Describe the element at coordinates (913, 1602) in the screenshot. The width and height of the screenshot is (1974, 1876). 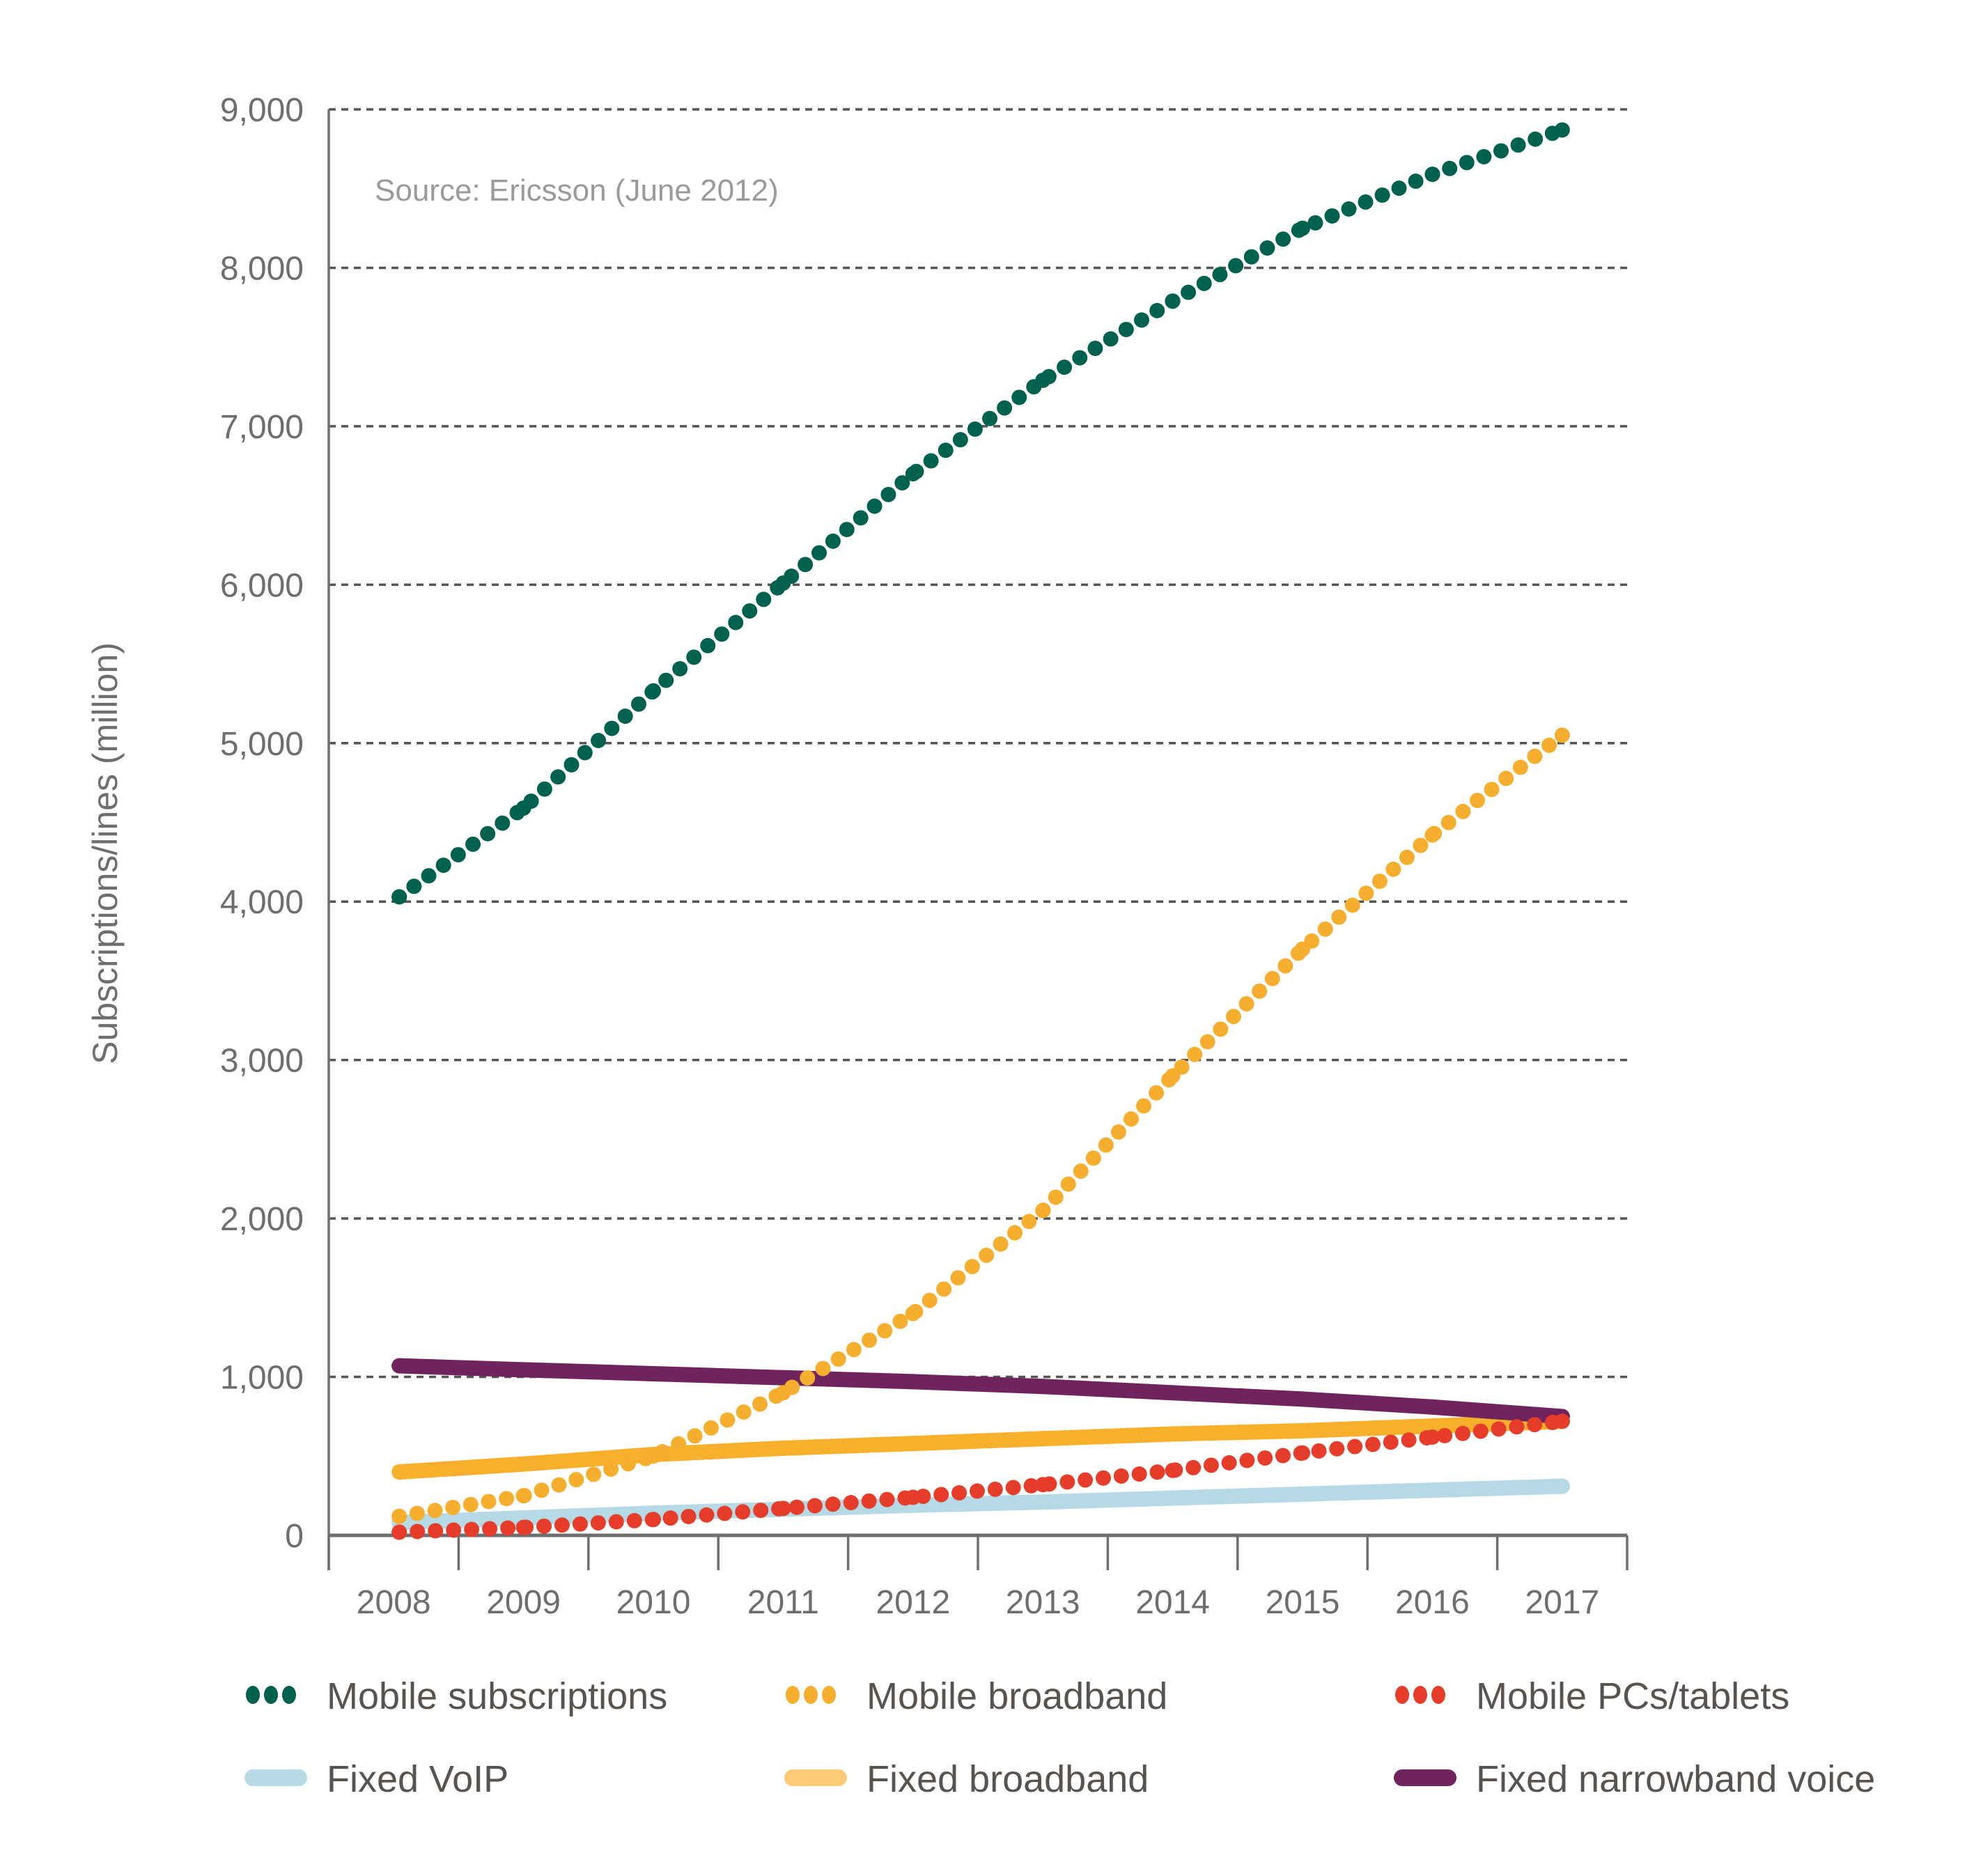
I see `x-tick-label: 2012` at that location.